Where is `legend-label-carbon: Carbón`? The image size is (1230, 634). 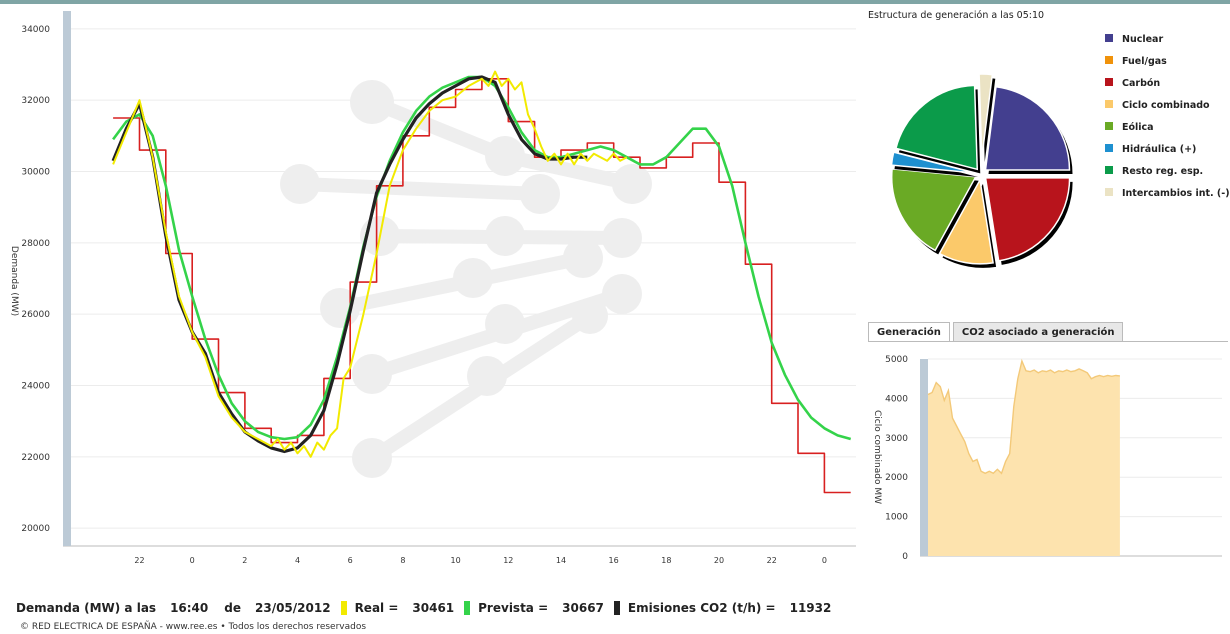
legend-label-carbon: Carbón is located at coordinates (1141, 83).